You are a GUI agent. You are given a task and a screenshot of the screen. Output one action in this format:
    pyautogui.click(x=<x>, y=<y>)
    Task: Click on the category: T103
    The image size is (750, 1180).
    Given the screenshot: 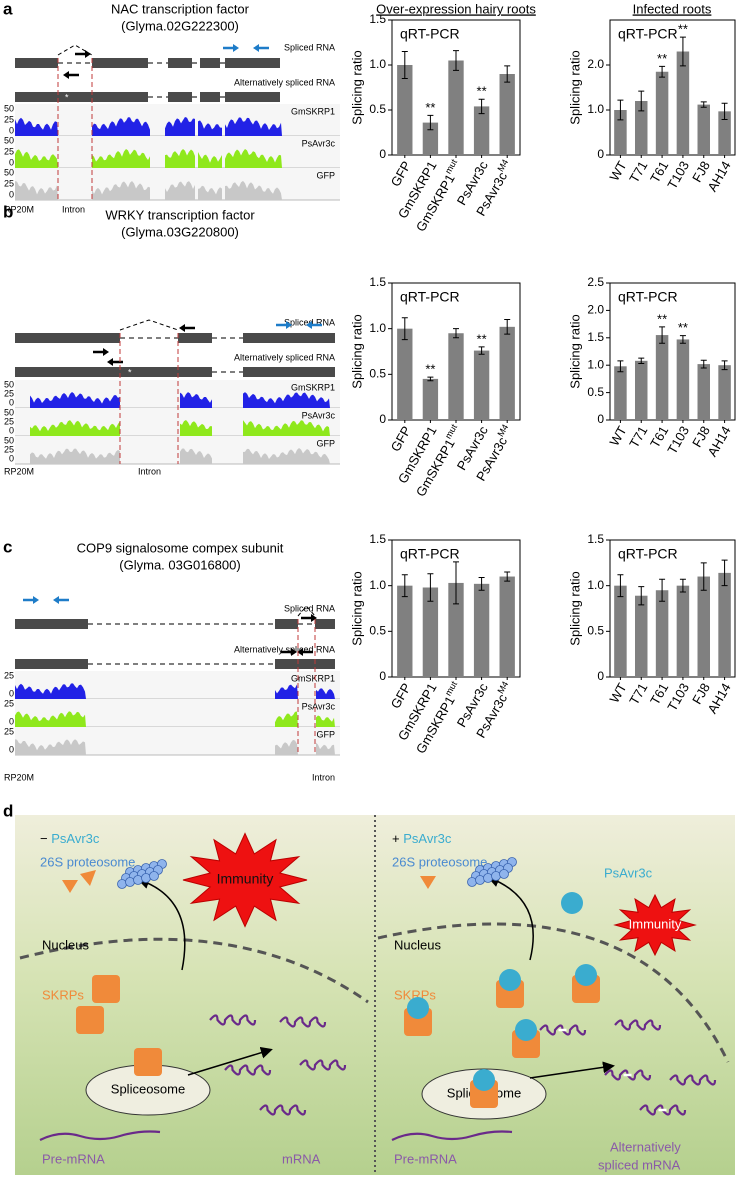 What is the action you would take?
    pyautogui.click(x=679, y=175)
    